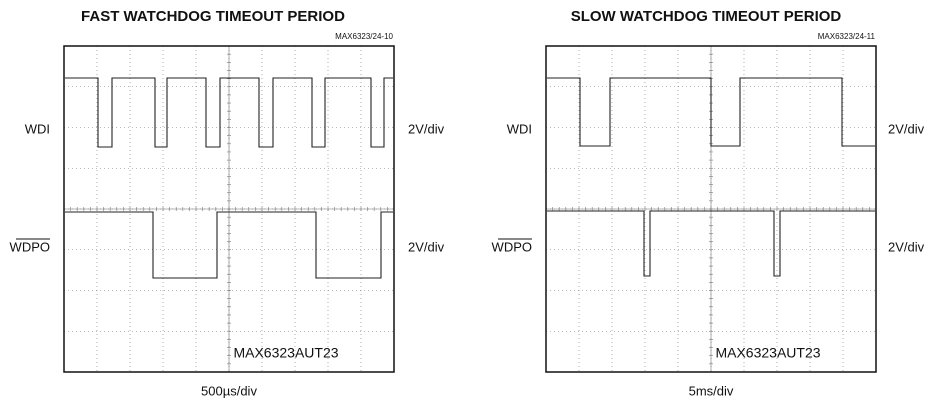 The image size is (933, 402). Describe the element at coordinates (213, 16) in the screenshot. I see `panel-title: FAST WATCHDOG TIMEOUT PERIOD` at that location.